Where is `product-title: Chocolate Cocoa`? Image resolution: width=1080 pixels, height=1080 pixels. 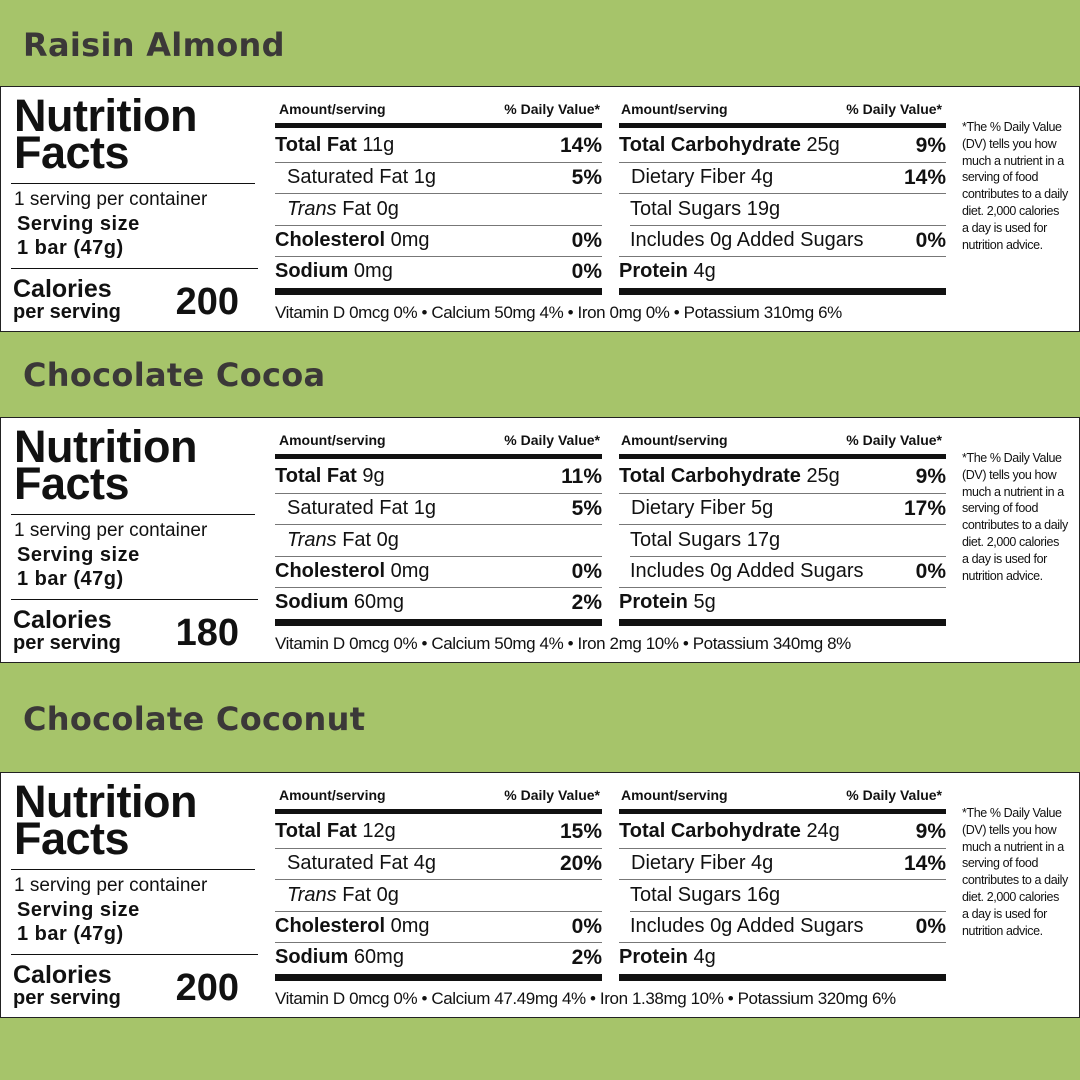
product-title: Chocolate Cocoa is located at coordinates (174, 375).